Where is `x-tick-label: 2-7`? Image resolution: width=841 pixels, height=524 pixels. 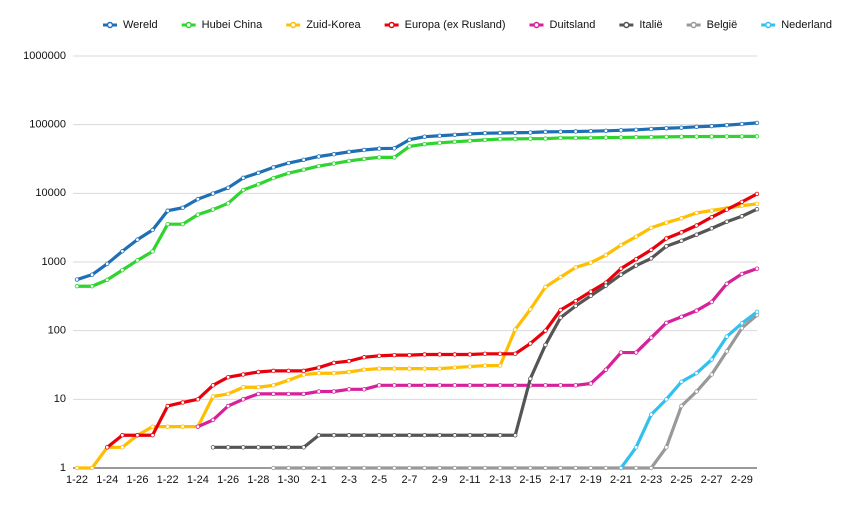
x-tick-label: 2-7 is located at coordinates (409, 480).